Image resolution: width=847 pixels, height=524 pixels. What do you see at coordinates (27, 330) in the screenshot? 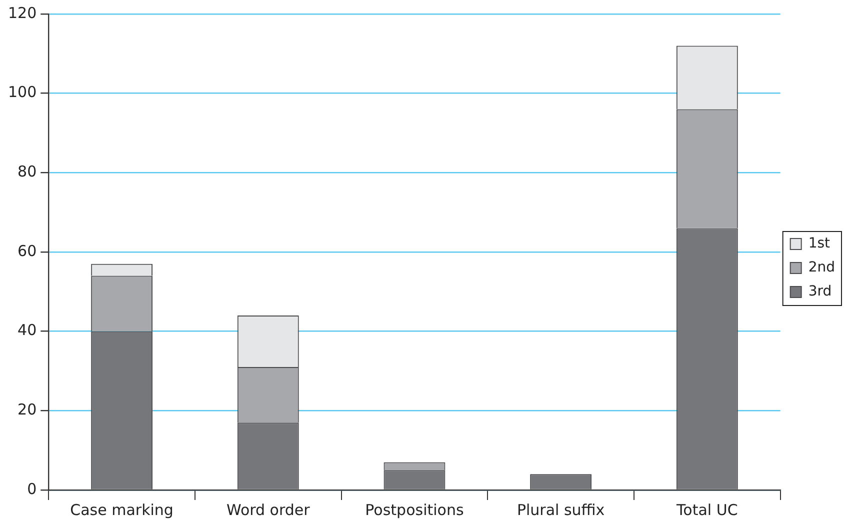
I see `y-tick-label: 40` at bounding box center [27, 330].